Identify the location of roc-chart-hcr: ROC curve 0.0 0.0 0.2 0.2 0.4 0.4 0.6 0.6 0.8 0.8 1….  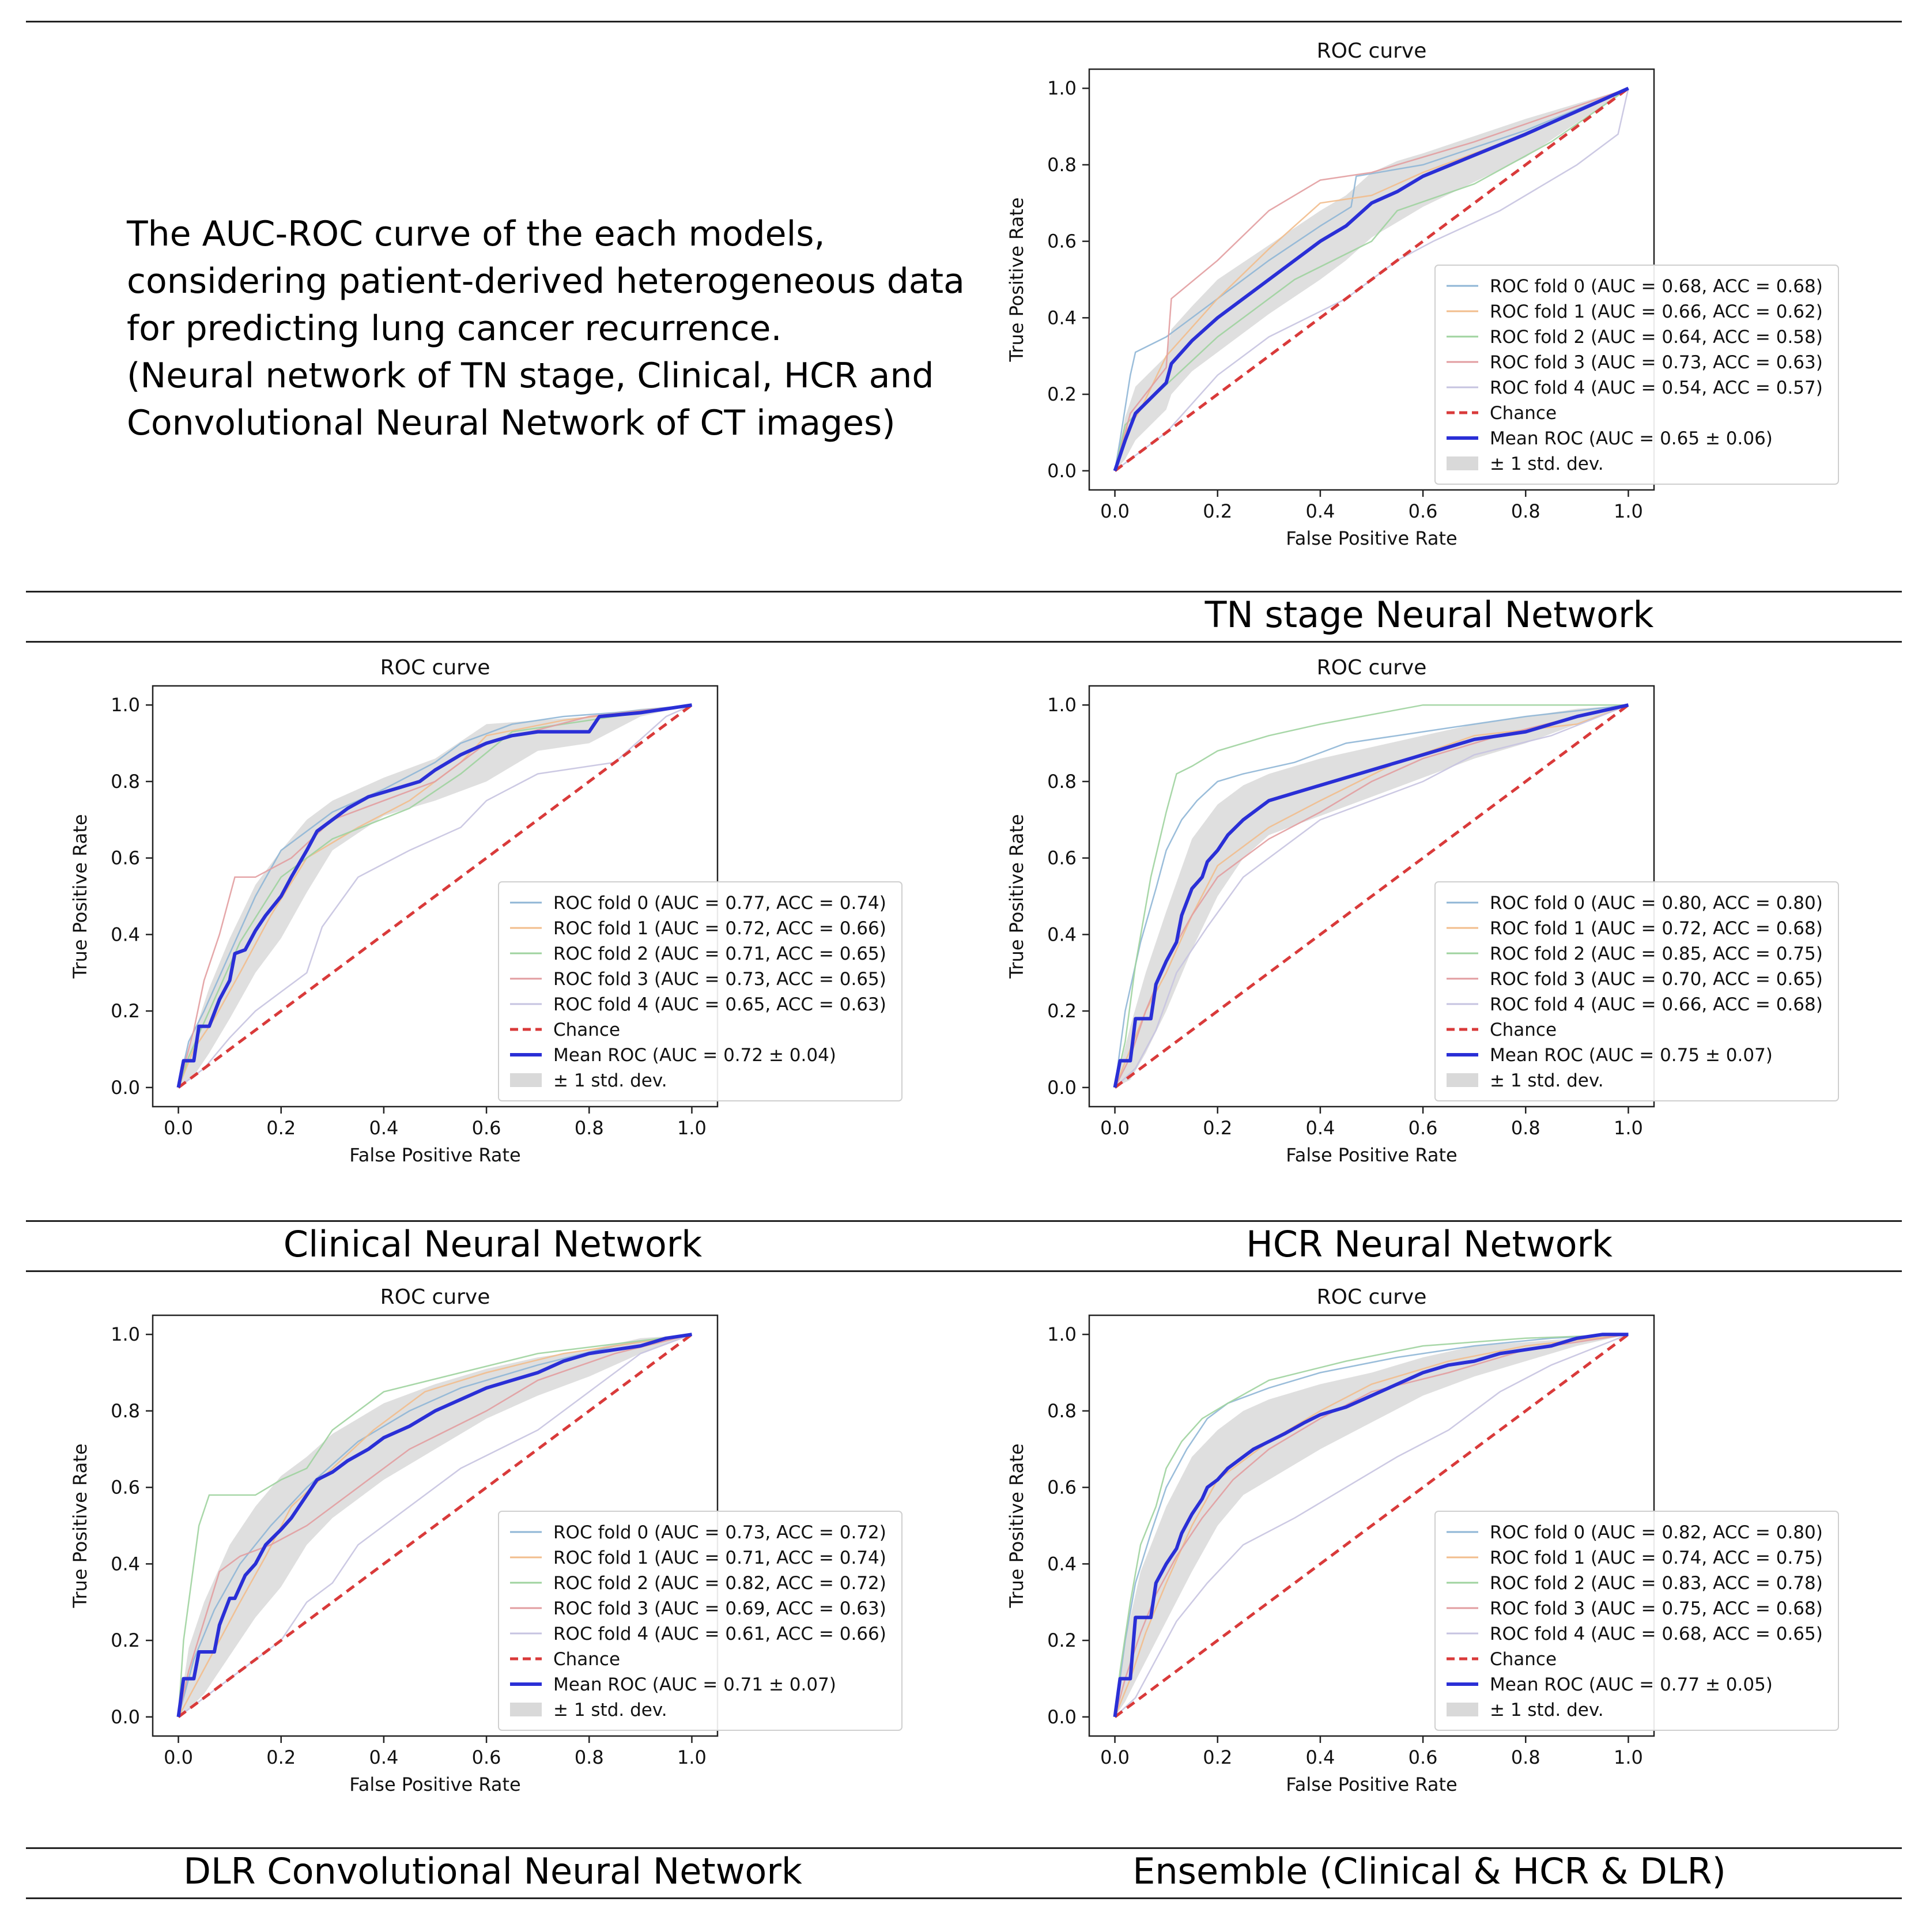
(1422, 911).